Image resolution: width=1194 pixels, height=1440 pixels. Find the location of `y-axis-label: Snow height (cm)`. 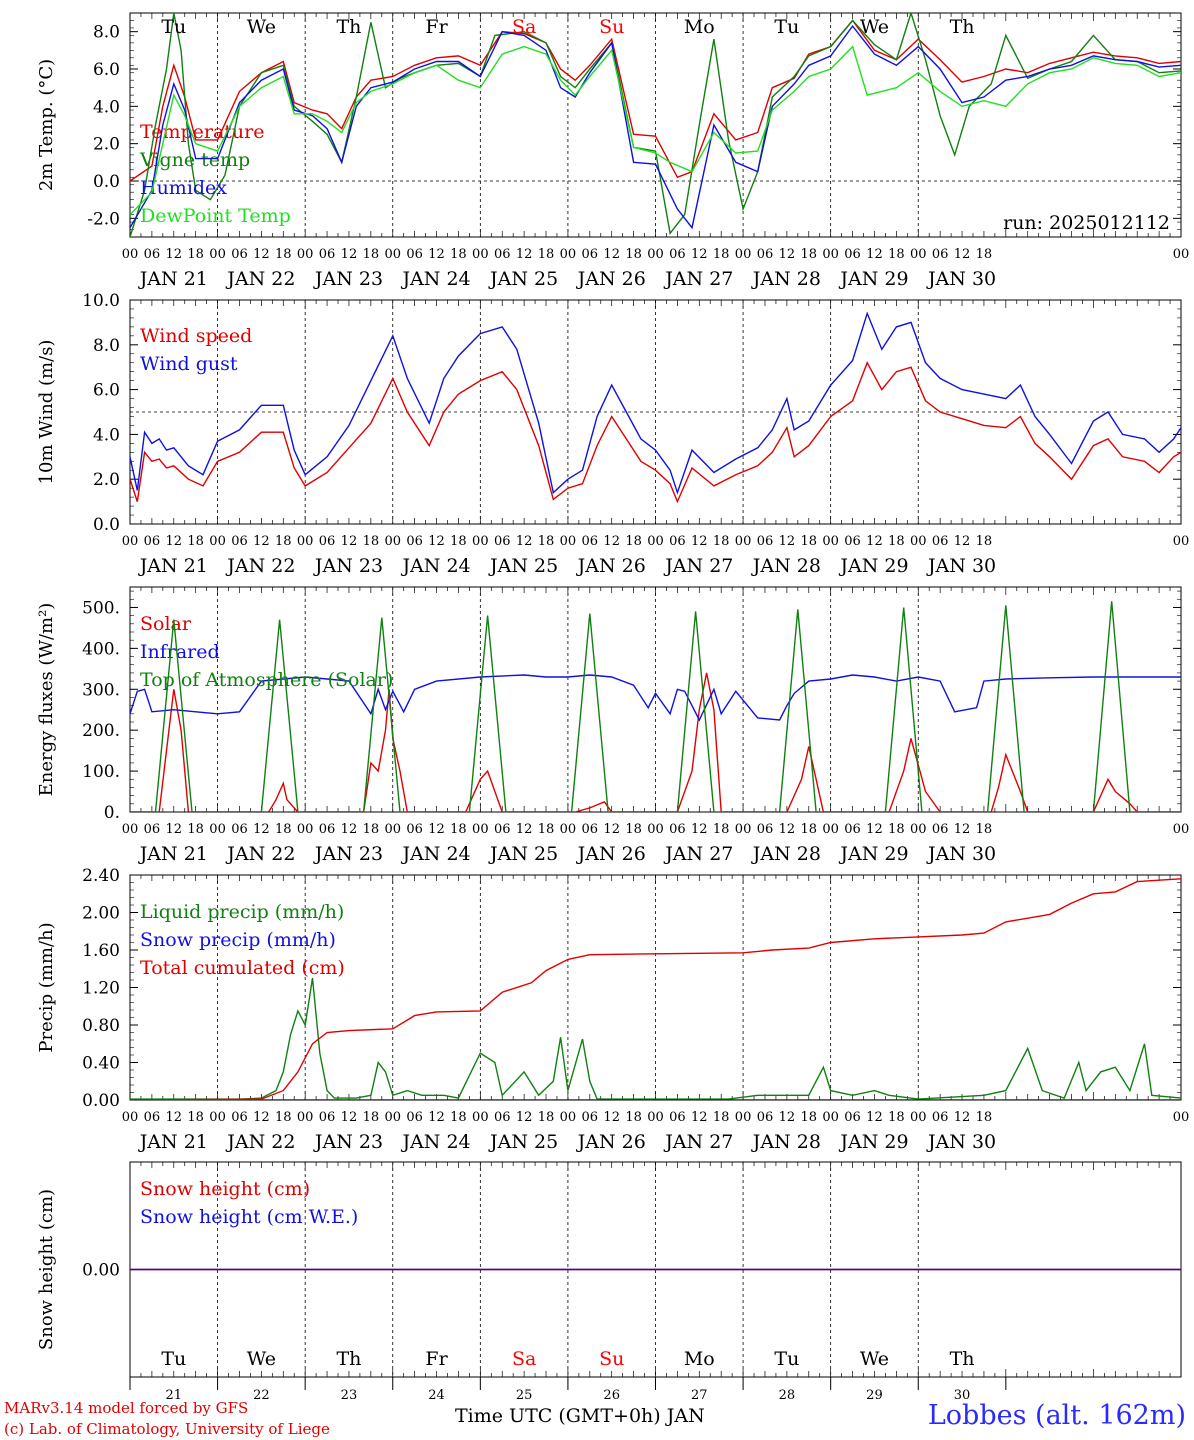

y-axis-label: Snow height (cm) is located at coordinates (46, 1269).